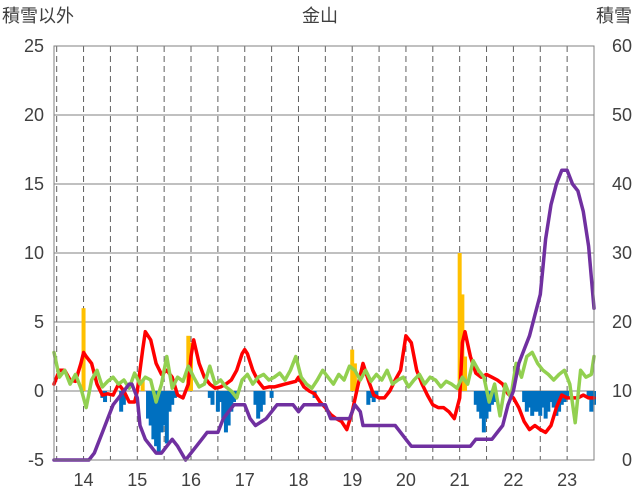  Describe the element at coordinates (39, 322) in the screenshot. I see `left-axis-tick-label: 5` at that location.